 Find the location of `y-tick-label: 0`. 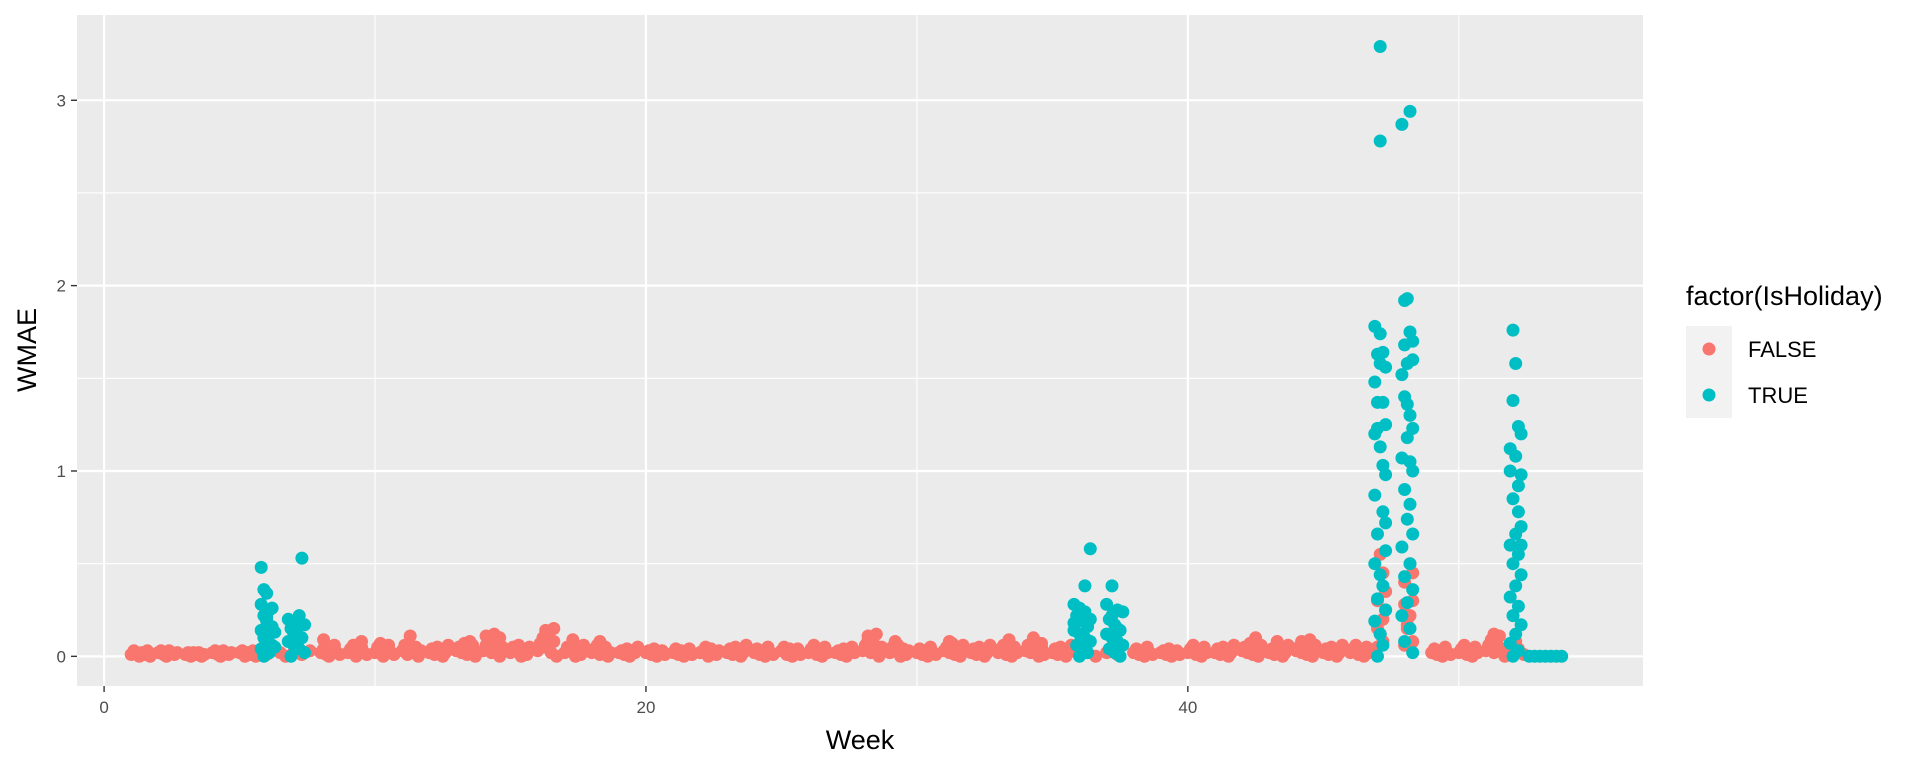

y-tick-label: 0 is located at coordinates (61, 656).